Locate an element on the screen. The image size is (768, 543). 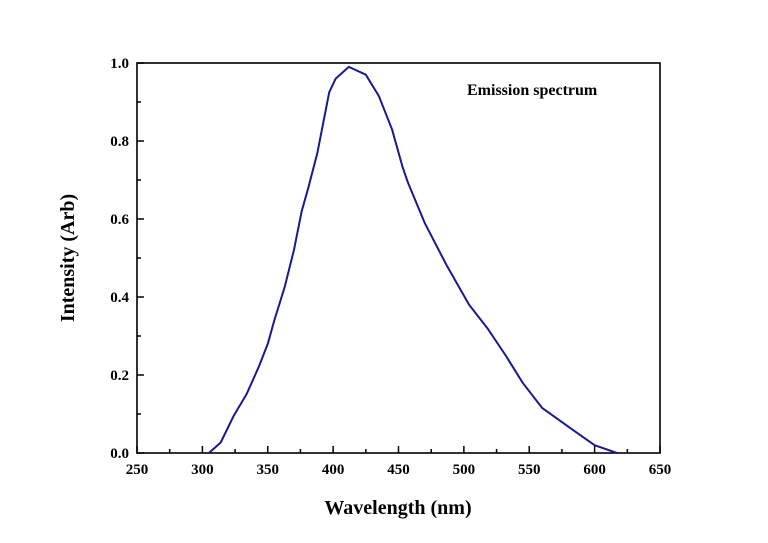
x-tick-label: 600 is located at coordinates (594, 470).